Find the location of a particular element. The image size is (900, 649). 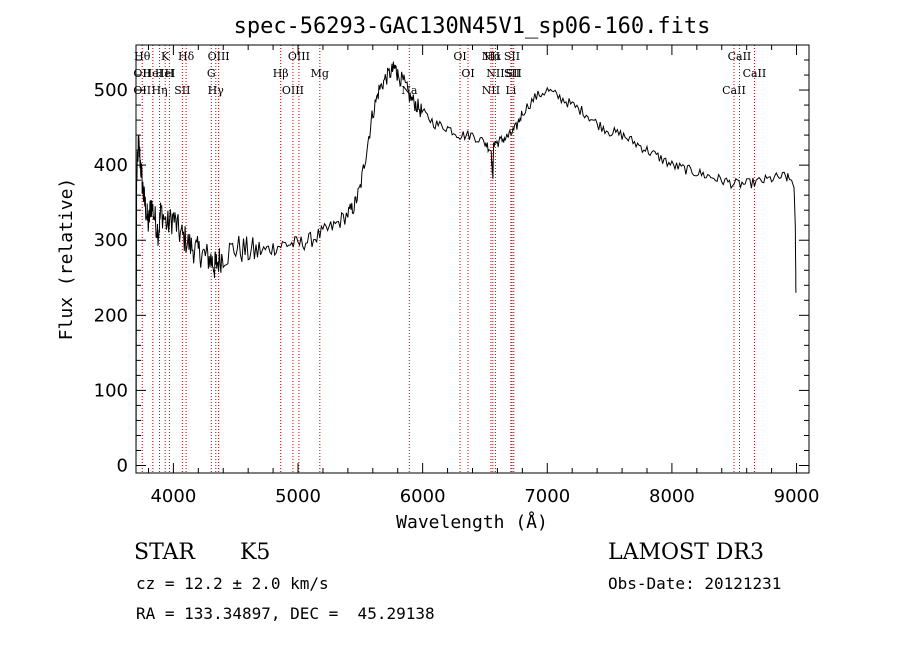

y-tick-label: 500 is located at coordinates (111, 90).